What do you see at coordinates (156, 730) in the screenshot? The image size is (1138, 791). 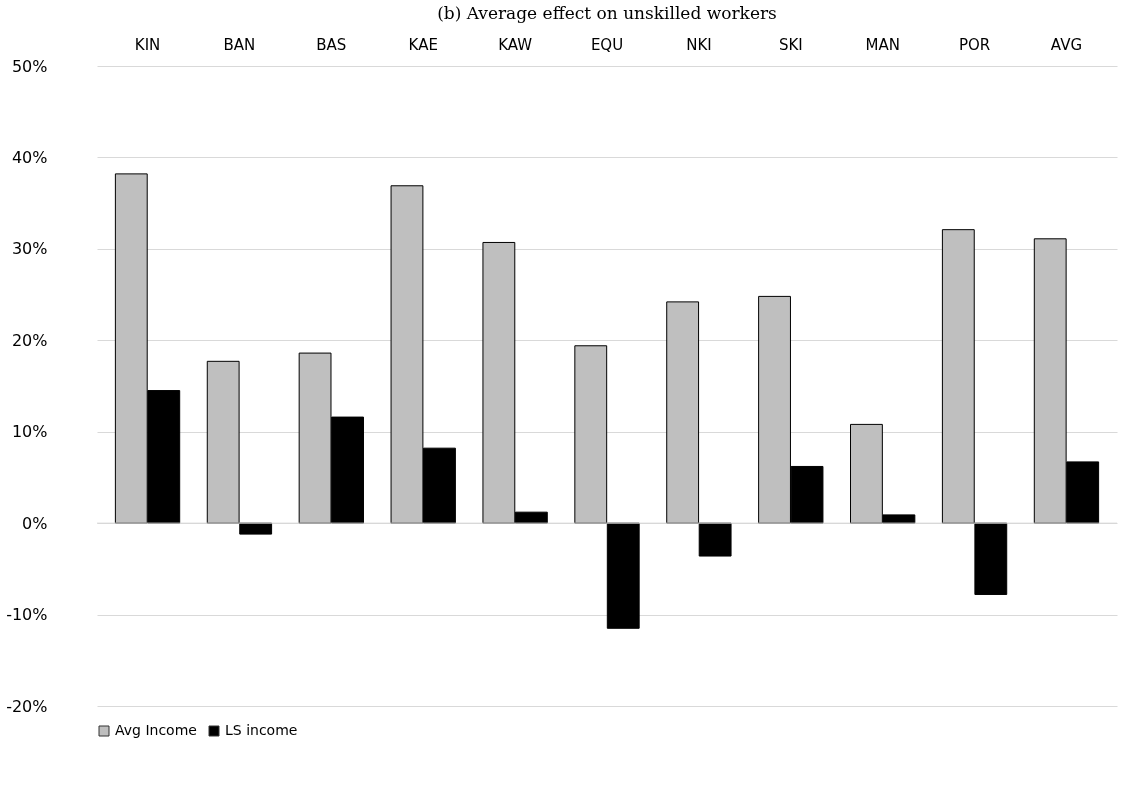 I see `legend-label: Avg Income` at bounding box center [156, 730].